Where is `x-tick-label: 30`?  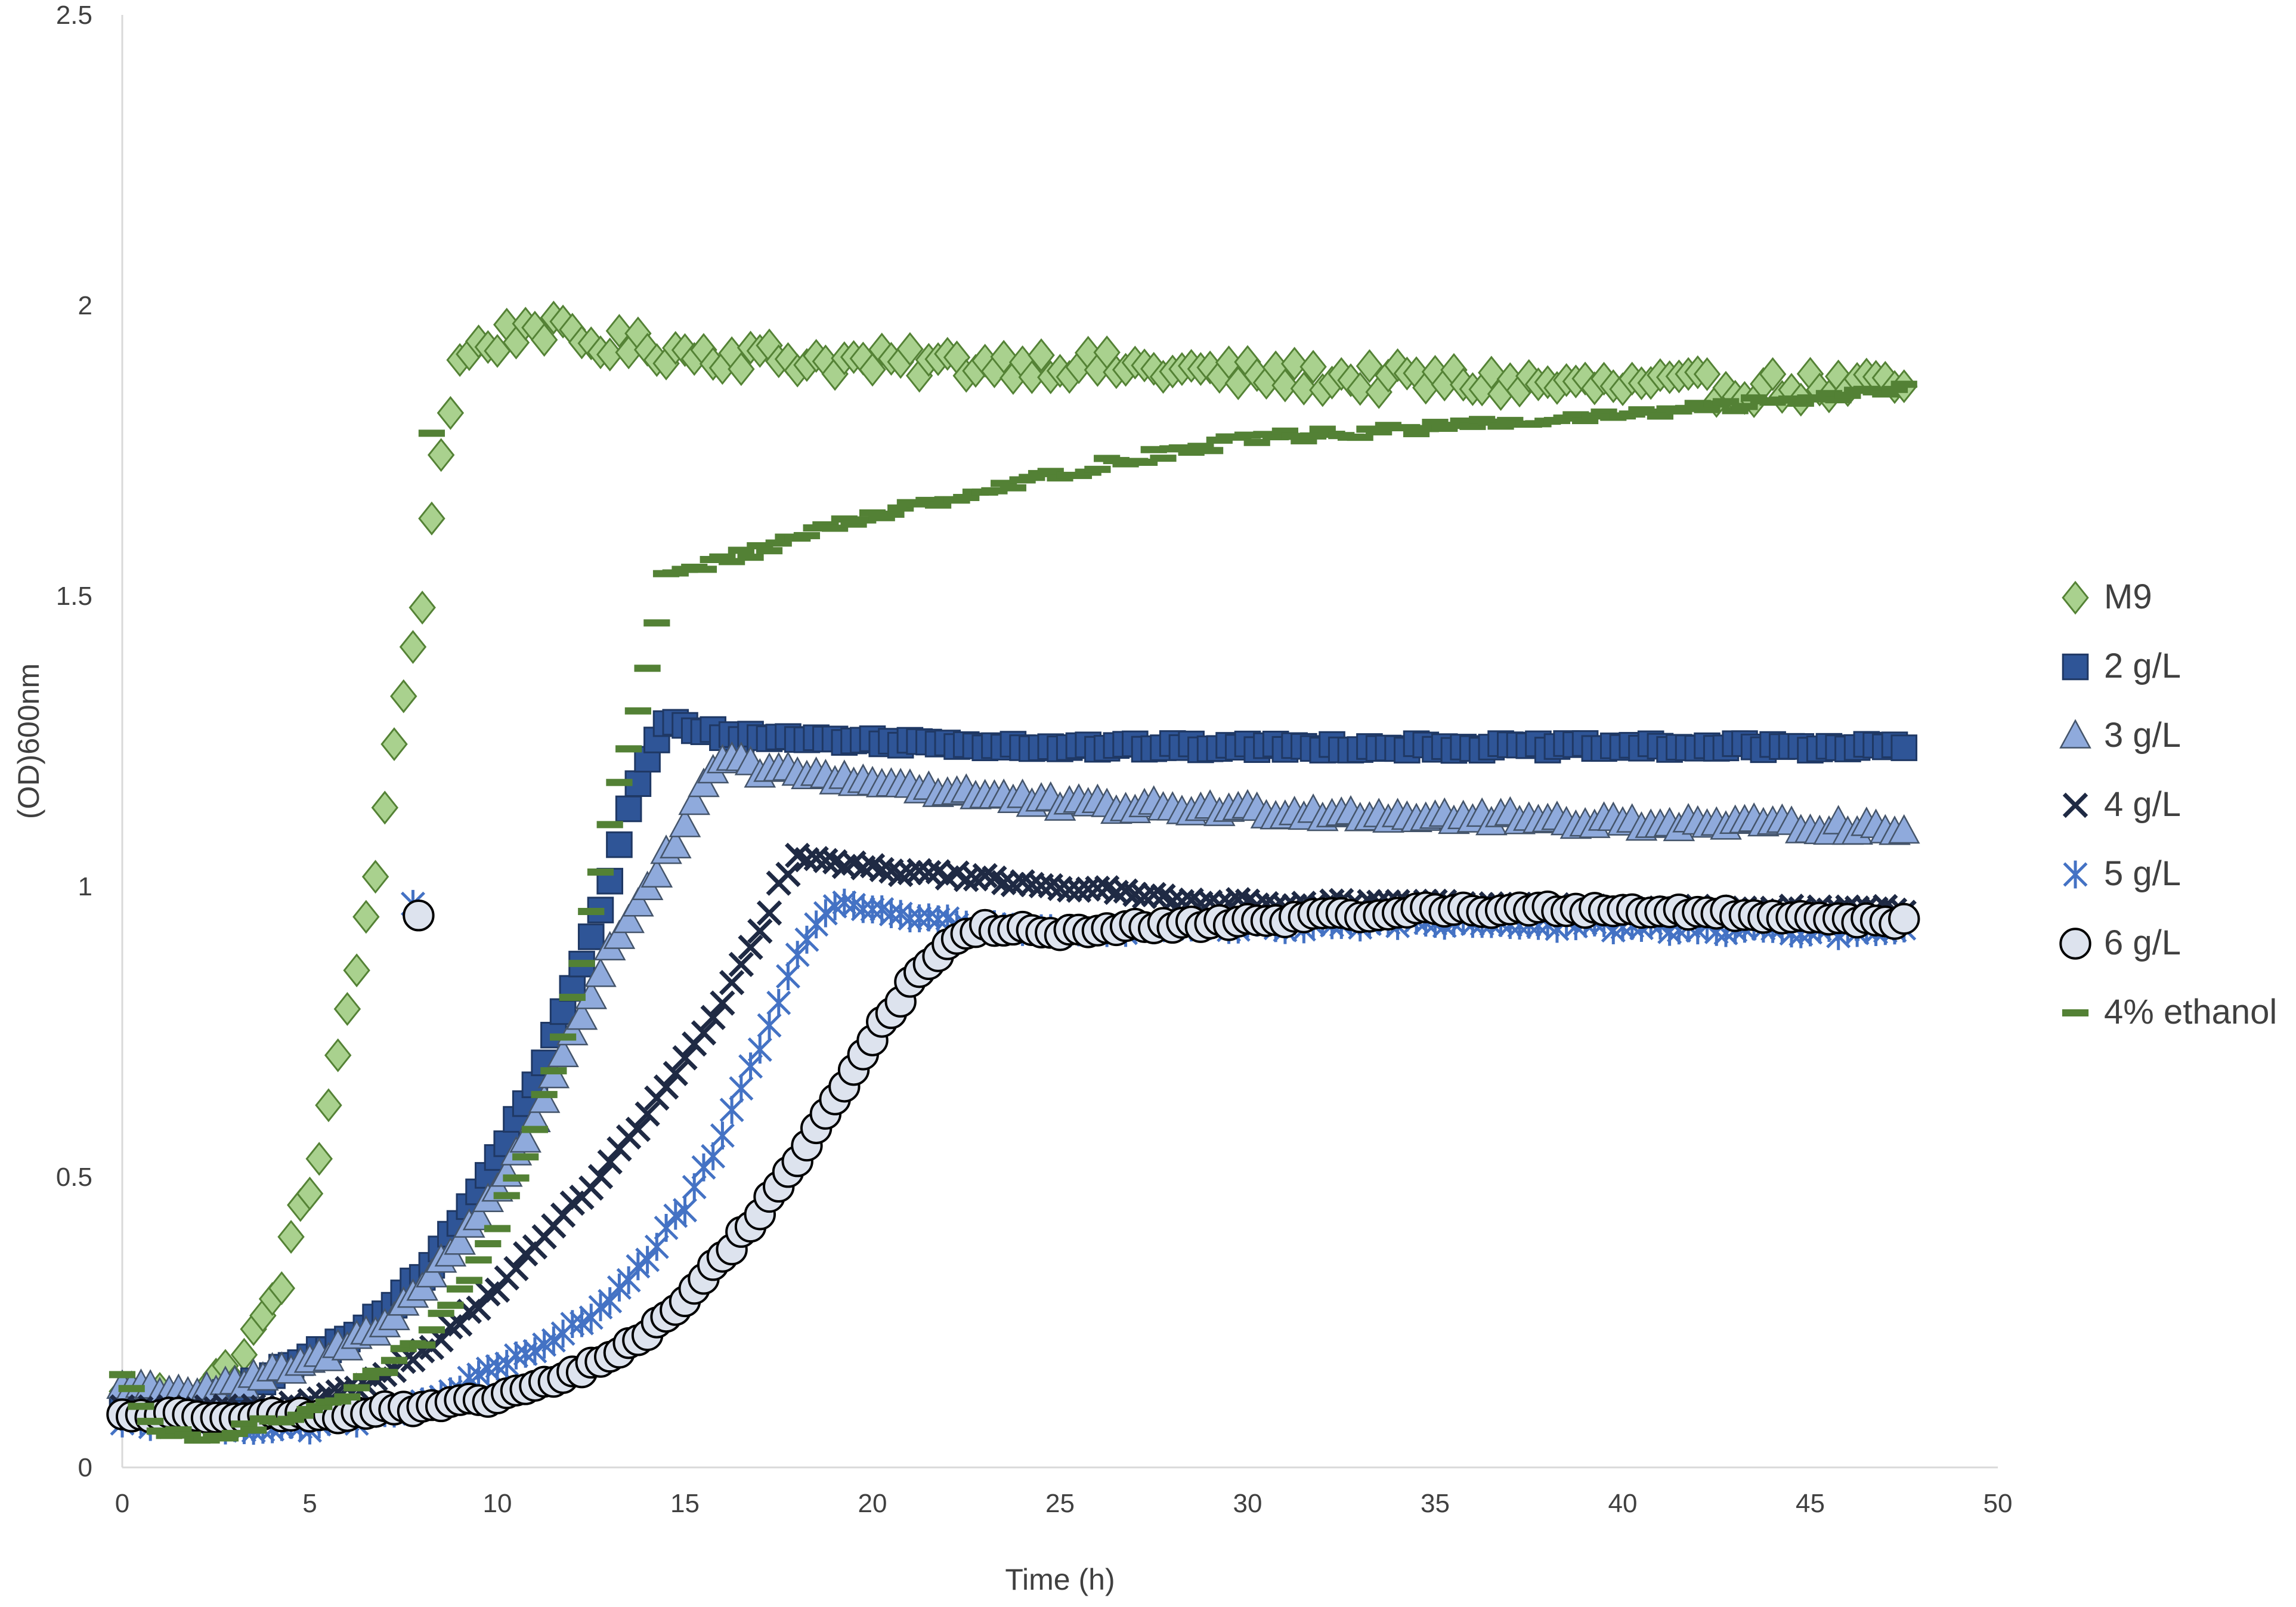 x-tick-label: 30 is located at coordinates (1248, 1504).